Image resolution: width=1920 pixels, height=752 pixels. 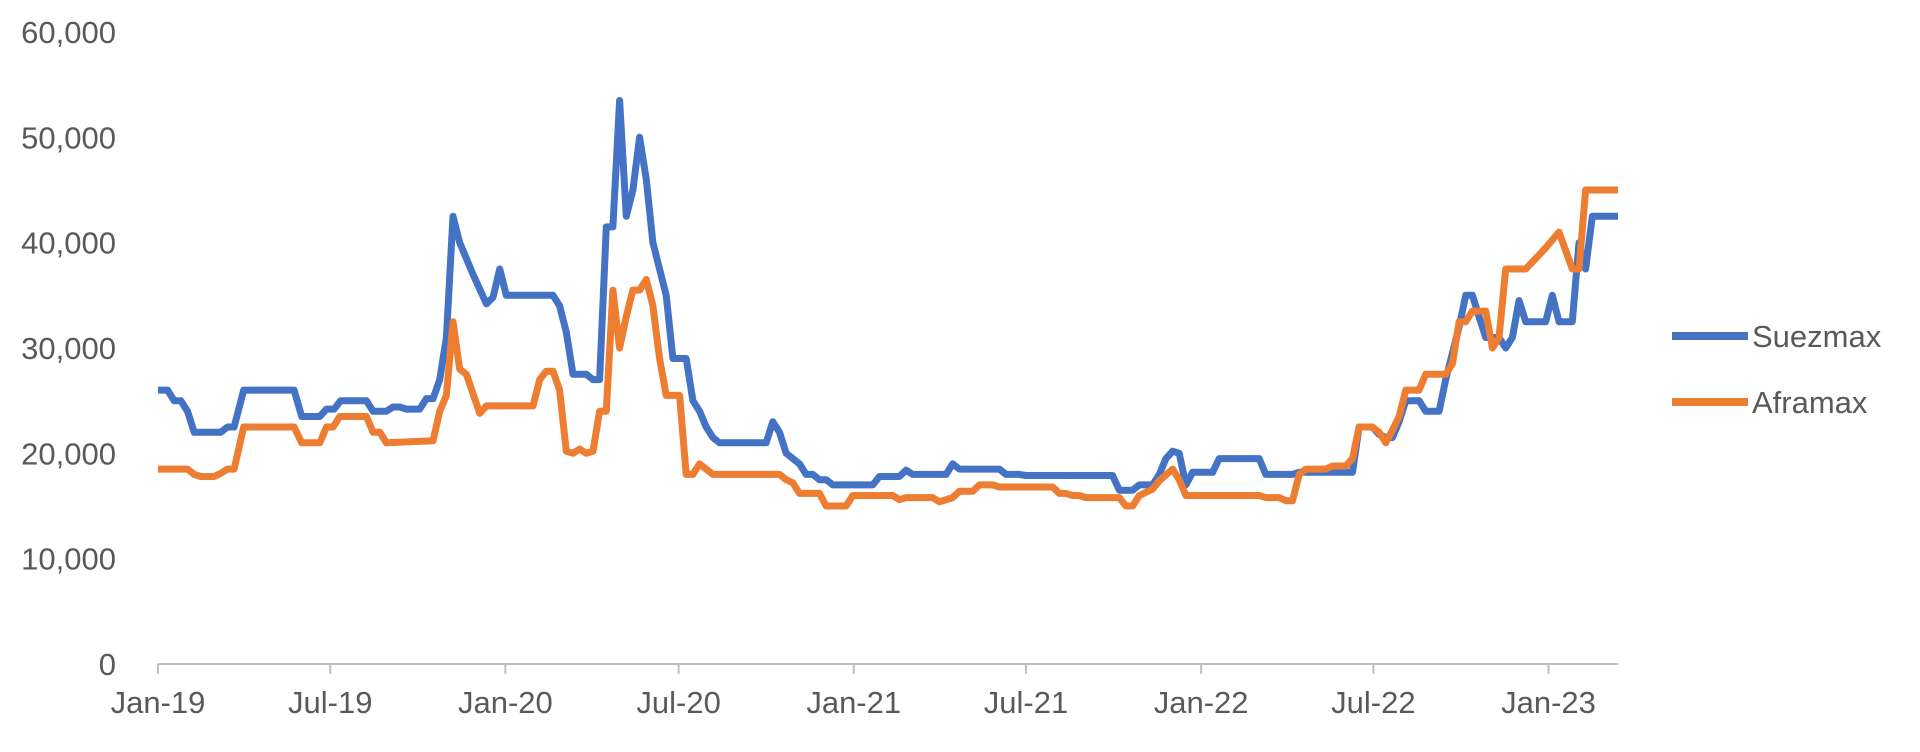 I want to click on y-tick-label: 60,000, so click(x=68, y=32).